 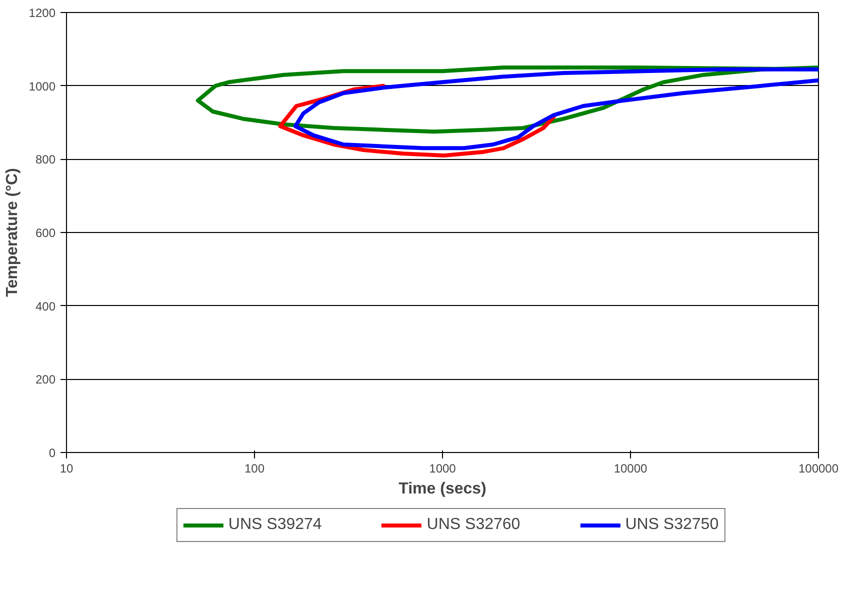 I want to click on y-axis-title: Temperature (°C), so click(x=12, y=232).